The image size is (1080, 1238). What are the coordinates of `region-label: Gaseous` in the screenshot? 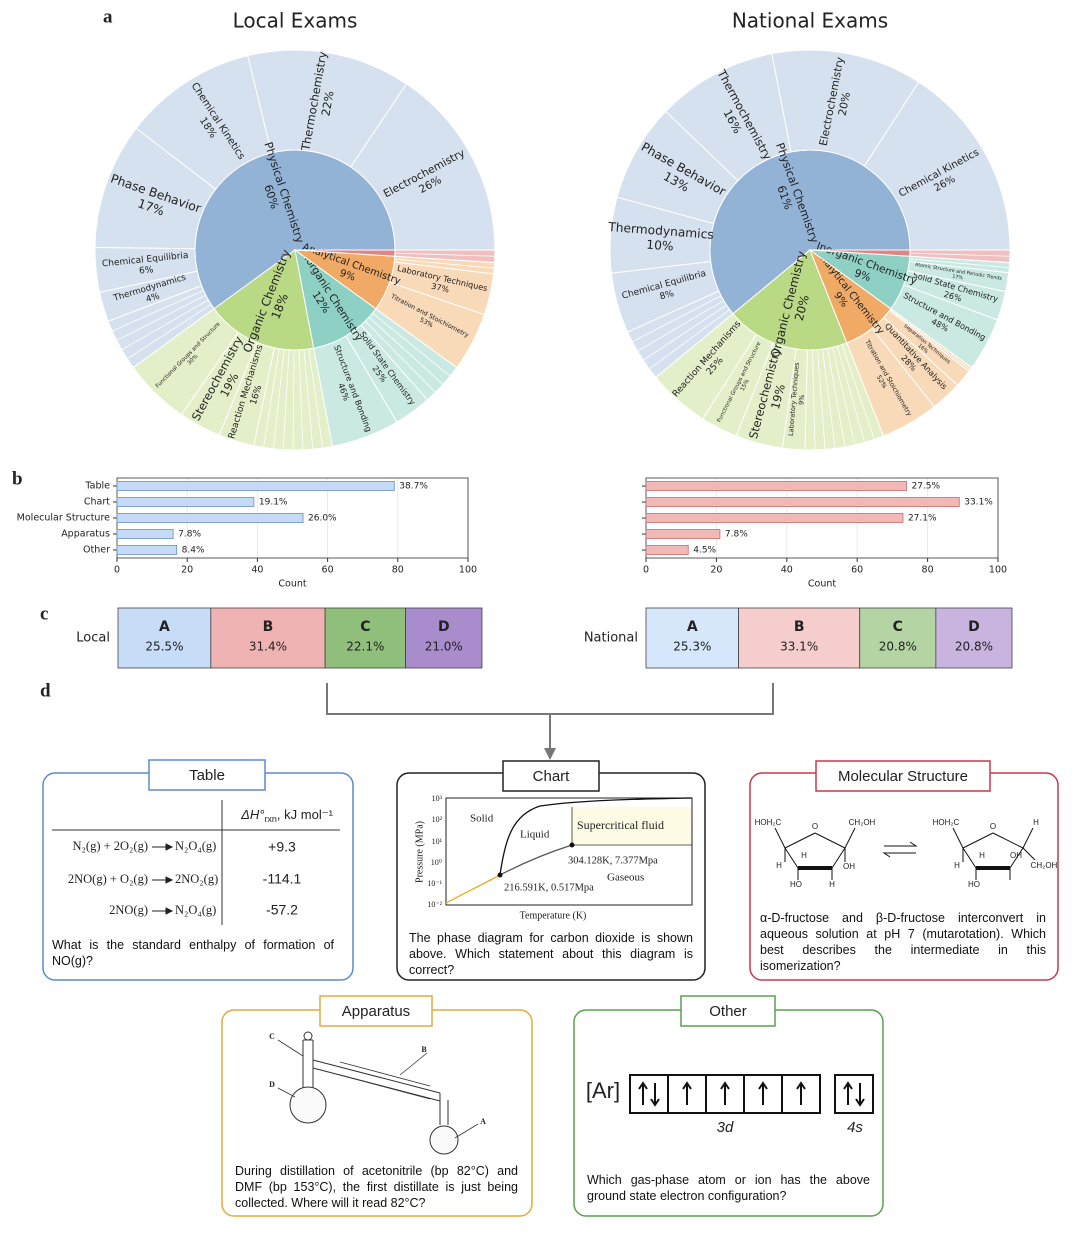 It's located at (625, 878).